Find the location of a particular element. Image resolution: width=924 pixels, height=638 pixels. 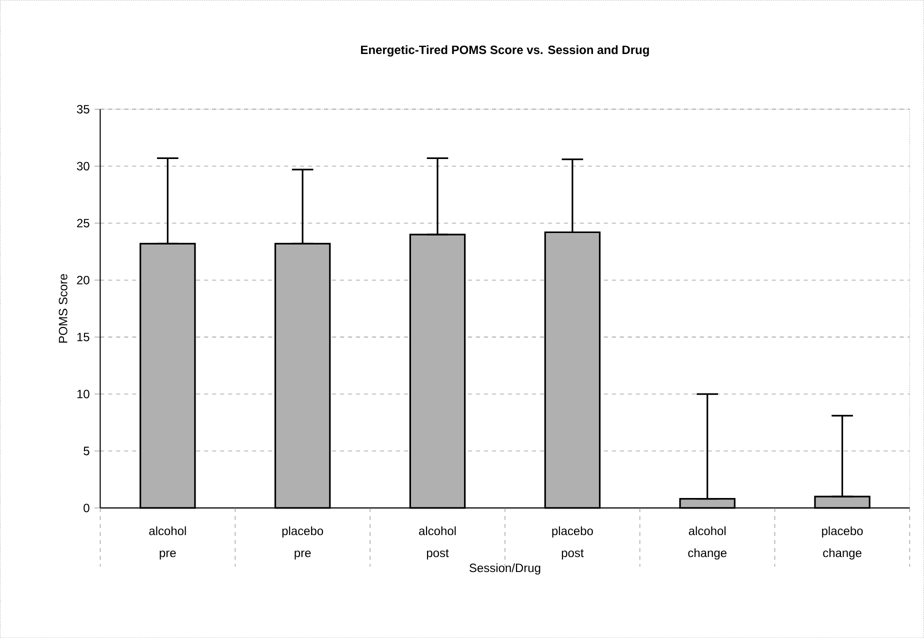

x-axis-title: Session/Drug is located at coordinates (505, 568).